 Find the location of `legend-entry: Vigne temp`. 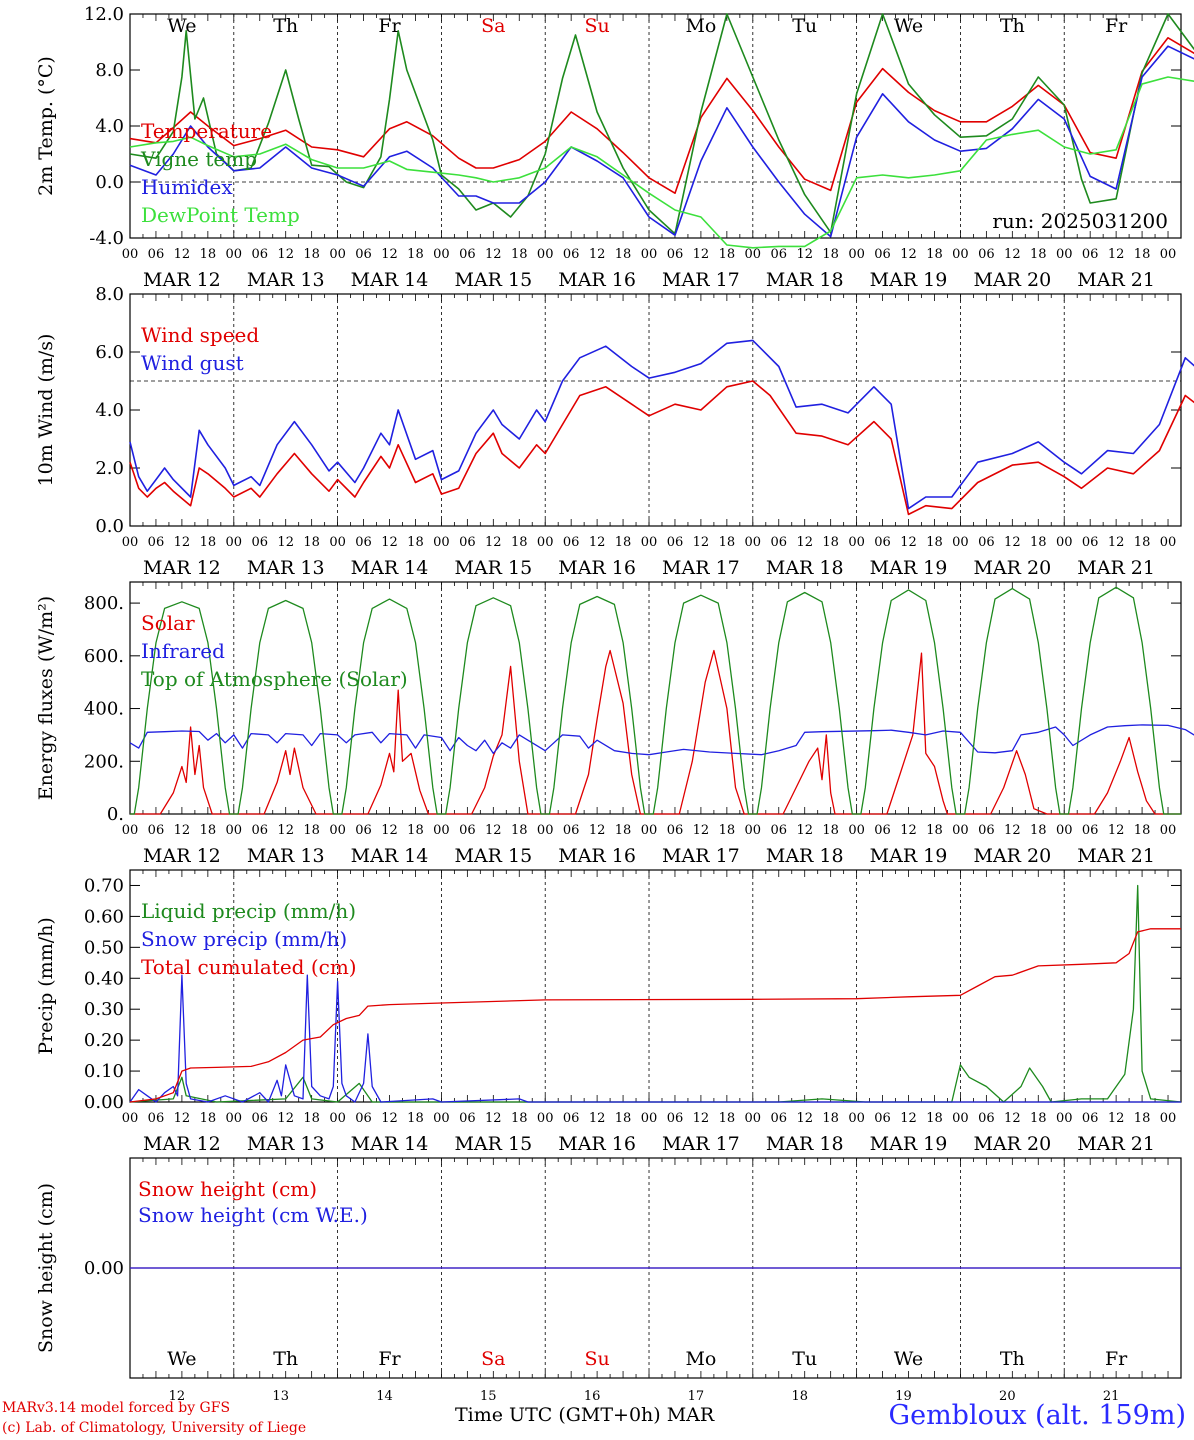

legend-entry: Vigne temp is located at coordinates (198, 159).